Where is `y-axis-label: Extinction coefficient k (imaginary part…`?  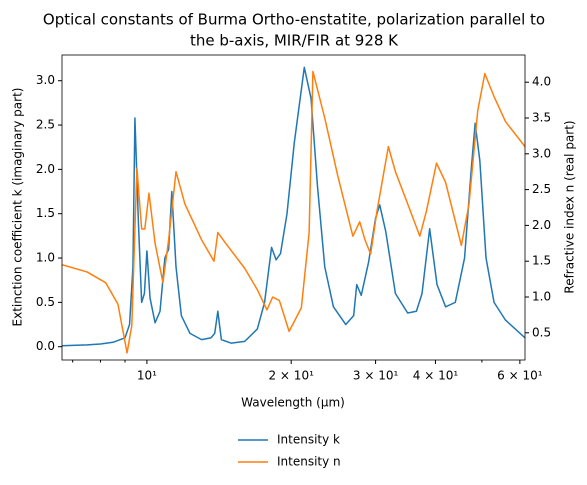 y-axis-label: Extinction coefficient k (imaginary part… is located at coordinates (18, 207).